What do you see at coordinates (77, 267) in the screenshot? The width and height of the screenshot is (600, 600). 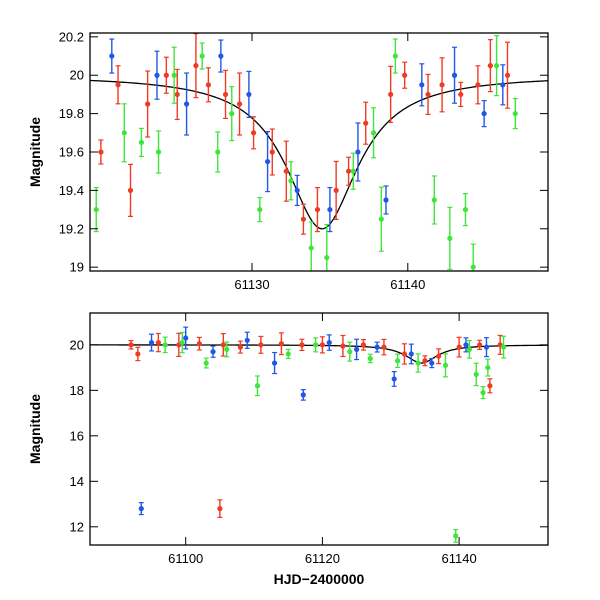 I see `top-y-tick-label: 19` at bounding box center [77, 267].